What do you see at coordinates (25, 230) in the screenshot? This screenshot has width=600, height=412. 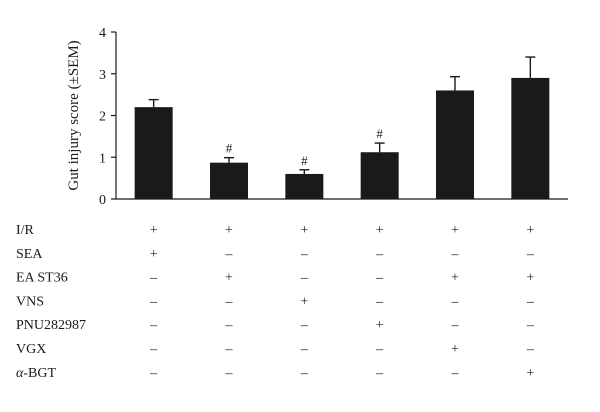 I see `treatment-label: I/R` at bounding box center [25, 230].